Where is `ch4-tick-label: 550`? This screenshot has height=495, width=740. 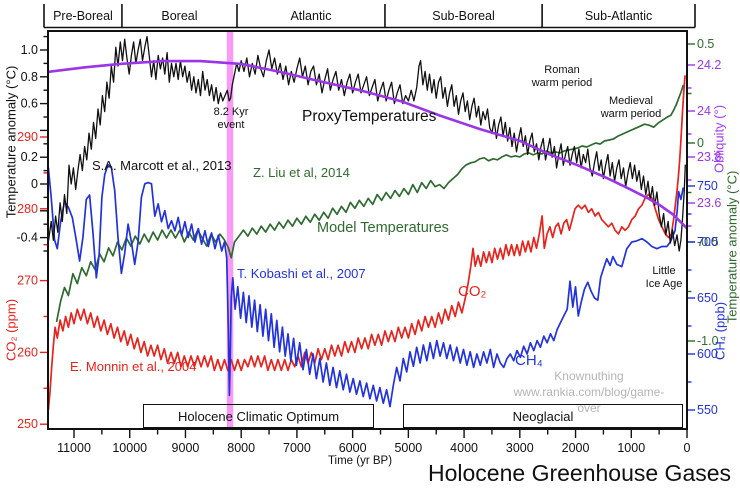
ch4-tick-label: 550 is located at coordinates (707, 410).